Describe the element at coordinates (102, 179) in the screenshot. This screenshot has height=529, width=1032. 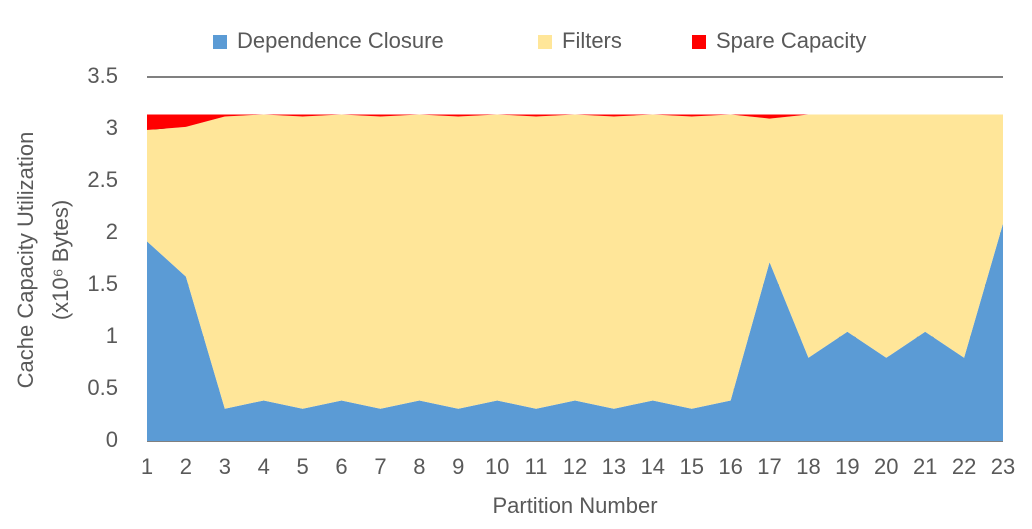
I see `y-tick-label: 2.5` at that location.